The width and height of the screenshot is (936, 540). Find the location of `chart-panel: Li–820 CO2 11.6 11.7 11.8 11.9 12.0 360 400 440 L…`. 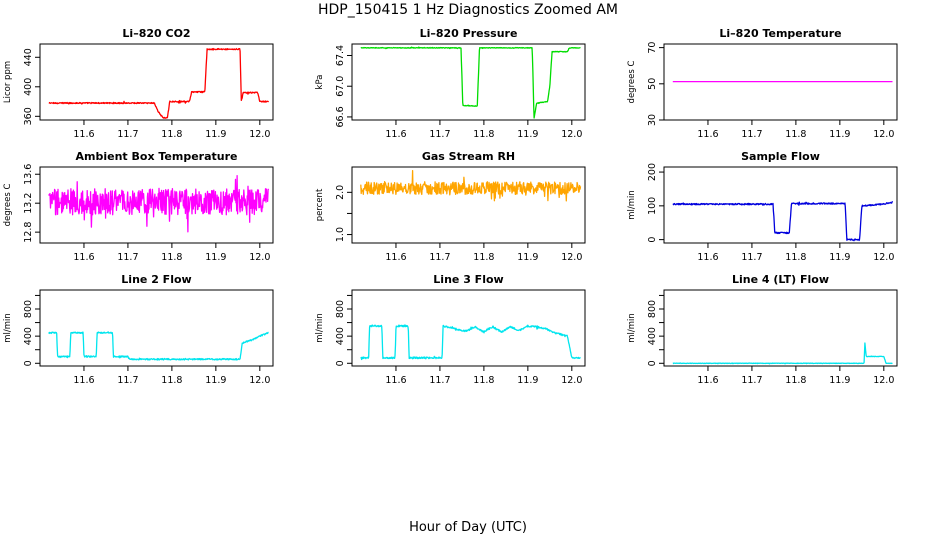

chart-panel: Li–820 CO2 11.6 11.7 11.8 11.9 12.0 360 400 440 L… is located at coordinates (138, 83).